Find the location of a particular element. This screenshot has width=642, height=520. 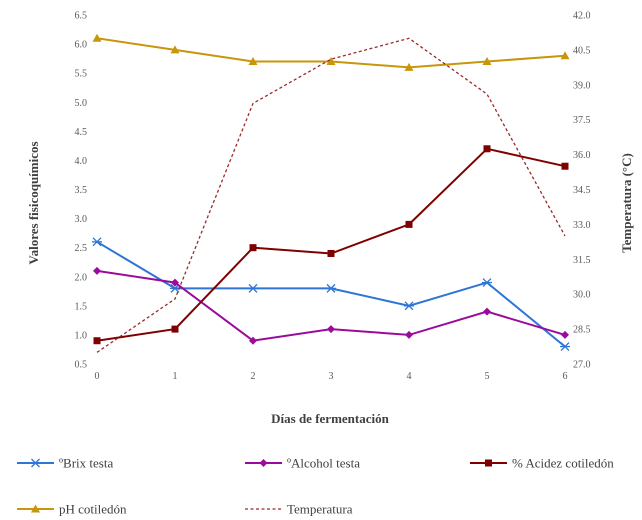

legend-item: ºBrix testa is located at coordinates (65, 463).